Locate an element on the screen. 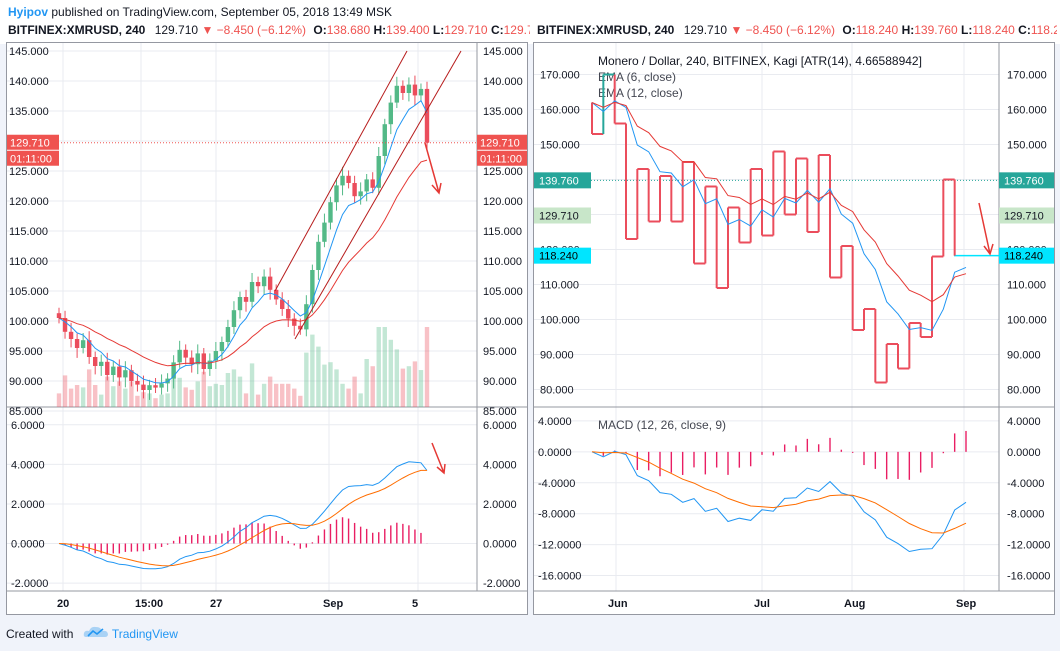 The height and width of the screenshot is (651, 1060). time-tick-label: Aug is located at coordinates (854, 604).